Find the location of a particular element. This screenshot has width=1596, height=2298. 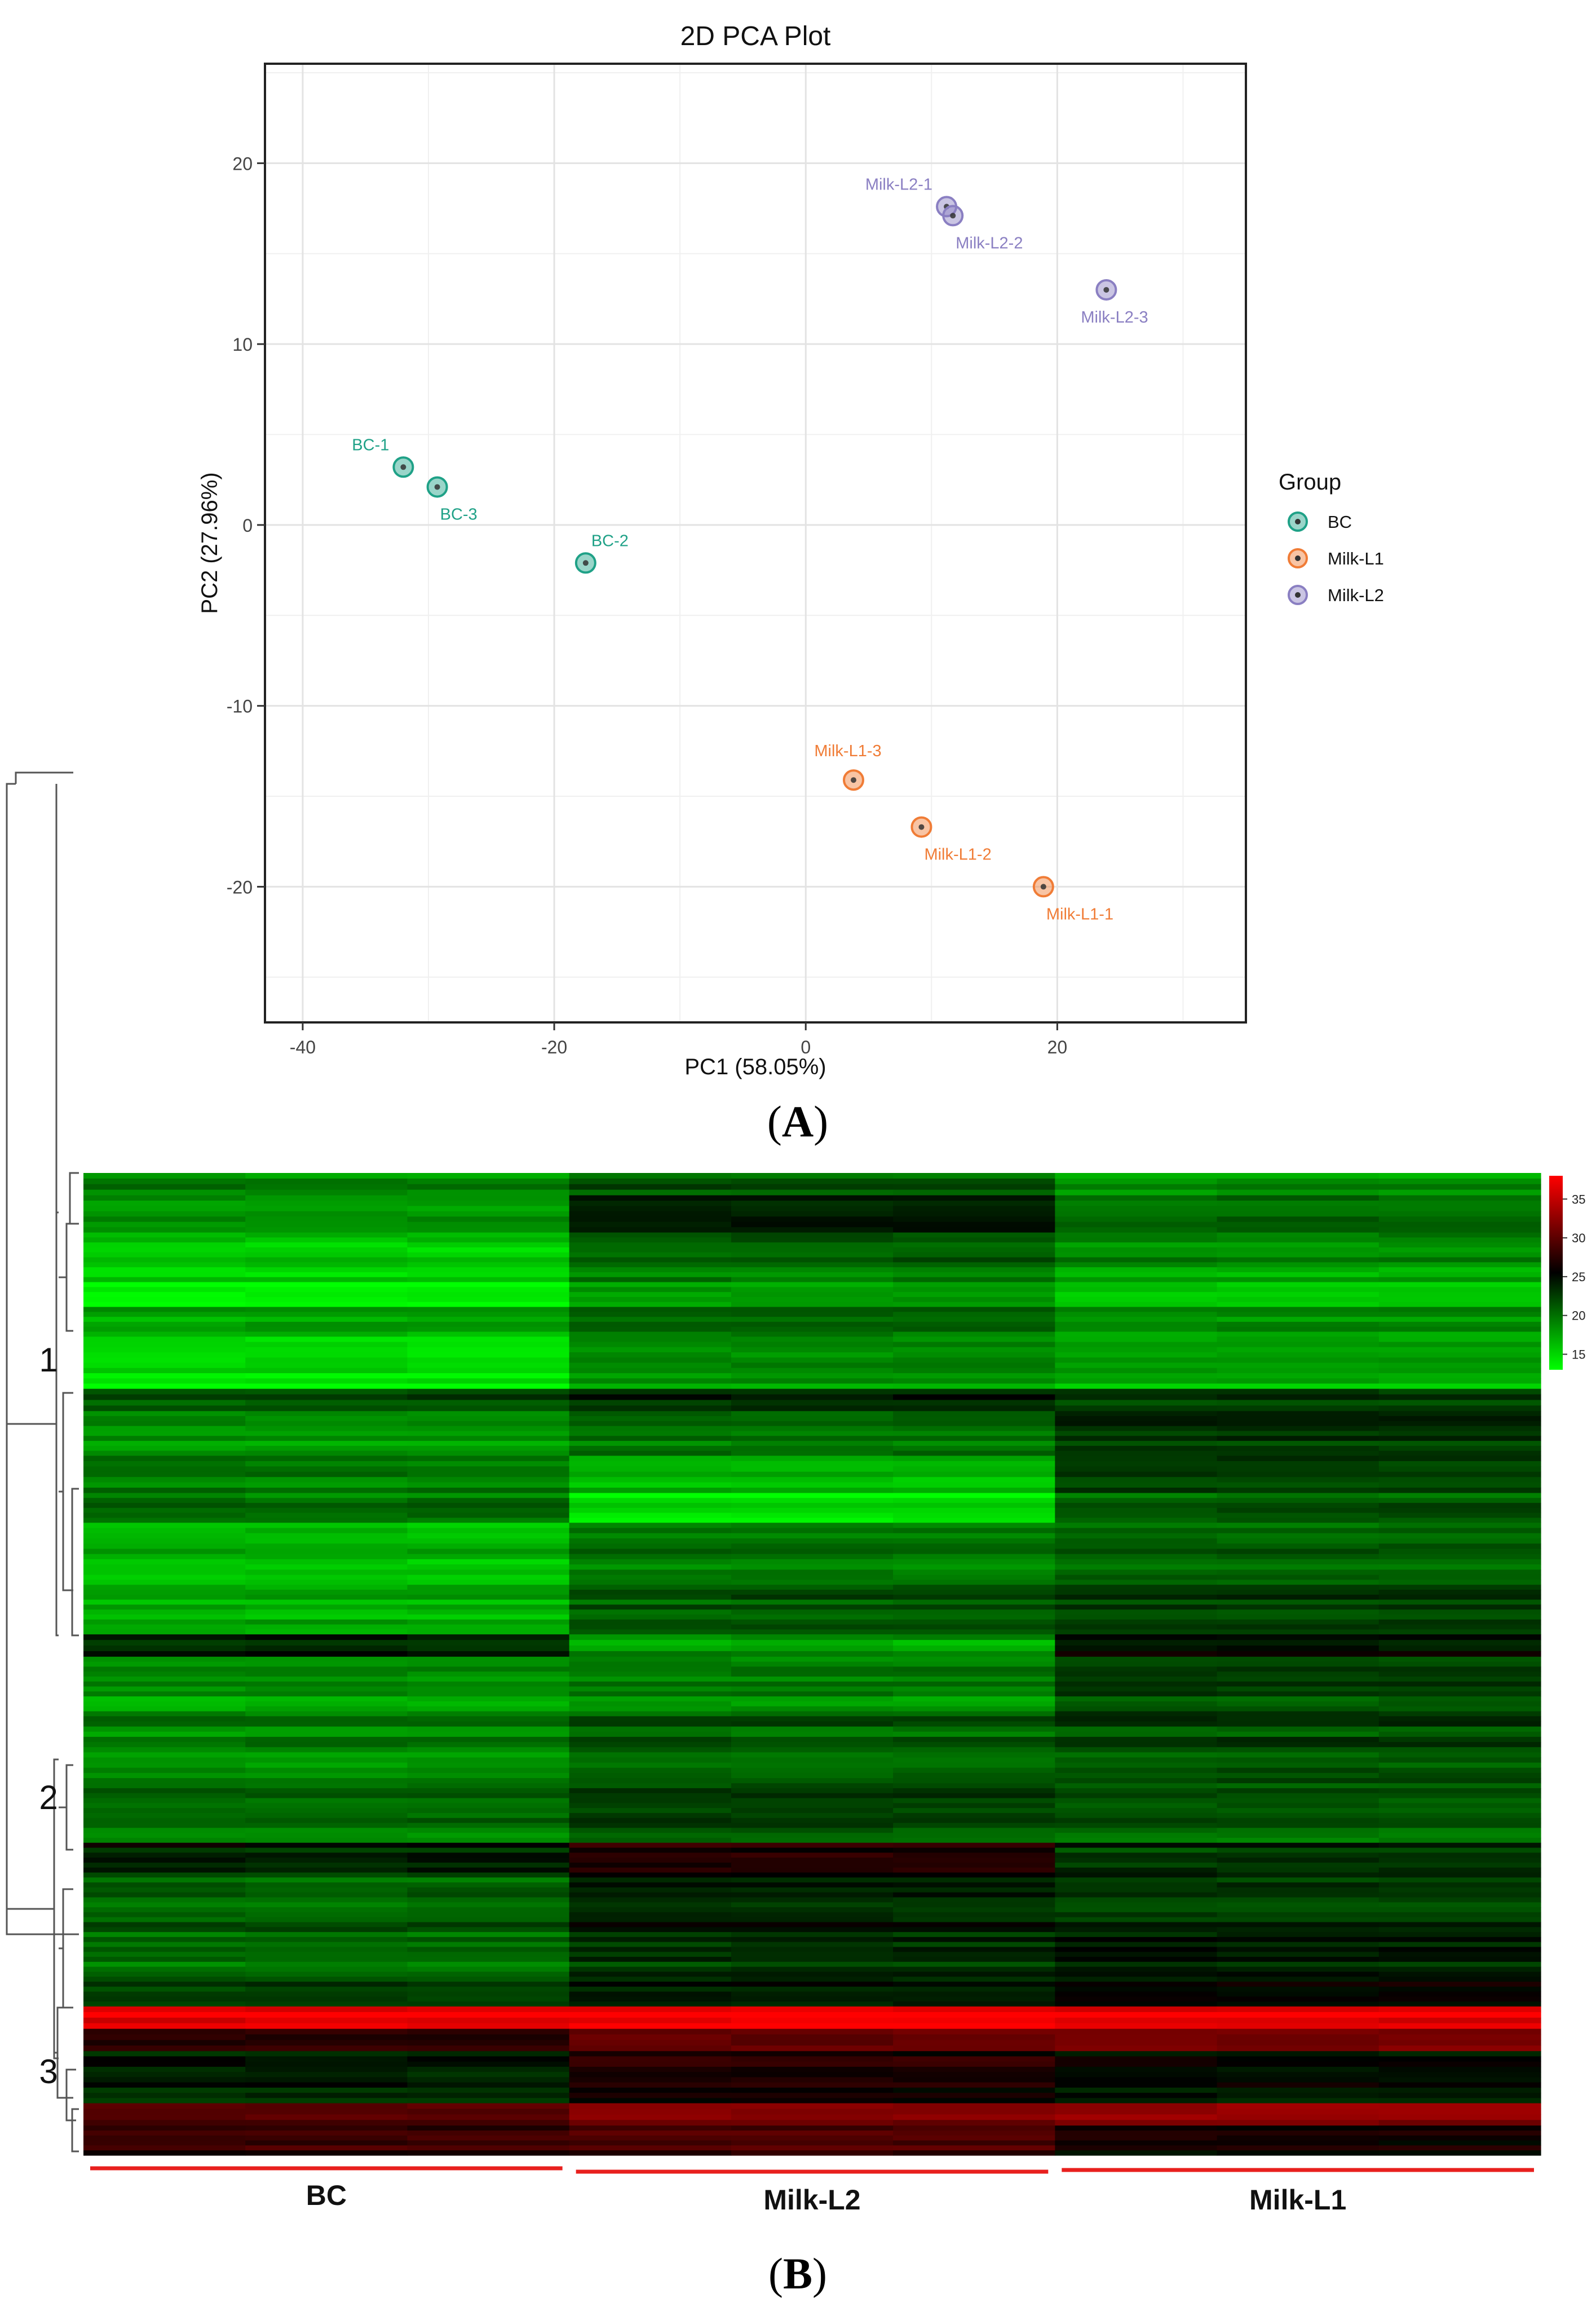

pca-point-label: Milk-L1-3 is located at coordinates (847, 751).